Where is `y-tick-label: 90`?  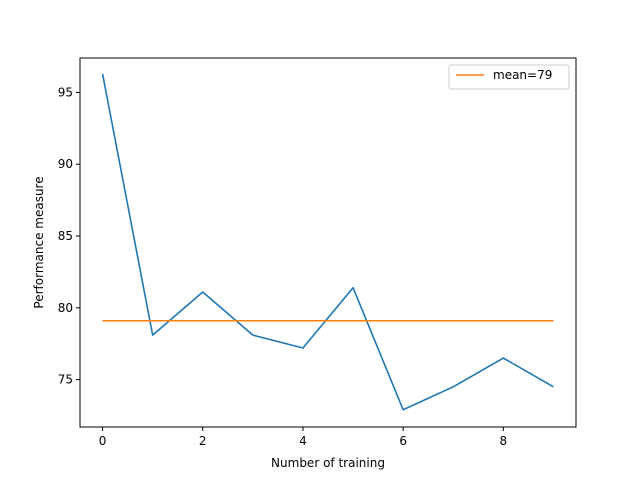 y-tick-label: 90 is located at coordinates (65, 164).